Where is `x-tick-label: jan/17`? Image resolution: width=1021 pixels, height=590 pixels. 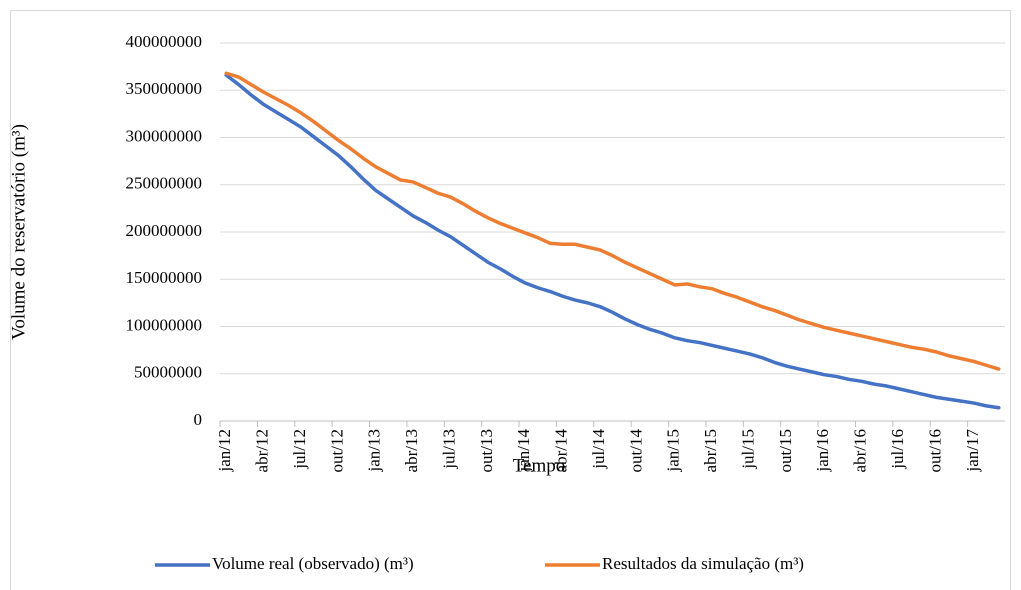
x-tick-label: jan/17 is located at coordinates (972, 451).